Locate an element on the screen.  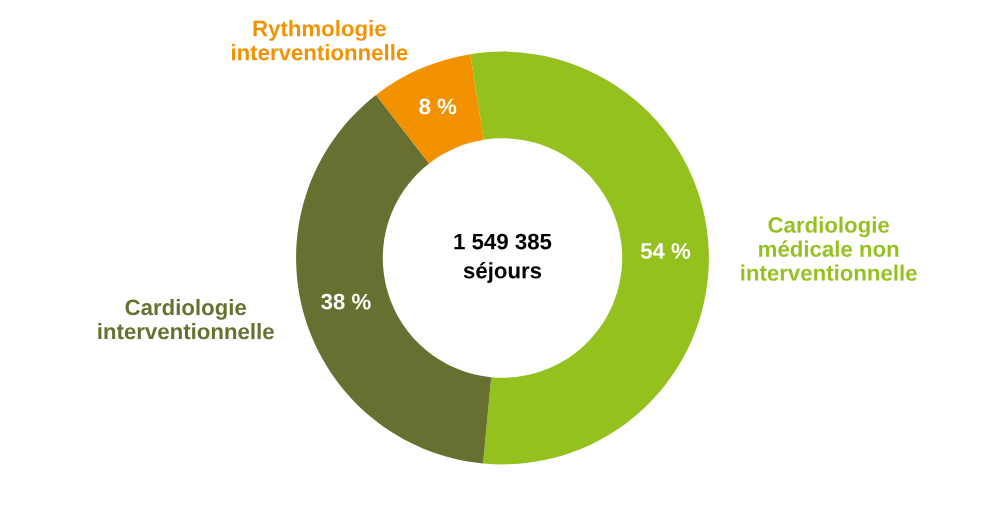
text: 1 549 385 séjours is located at coordinates (503, 258).